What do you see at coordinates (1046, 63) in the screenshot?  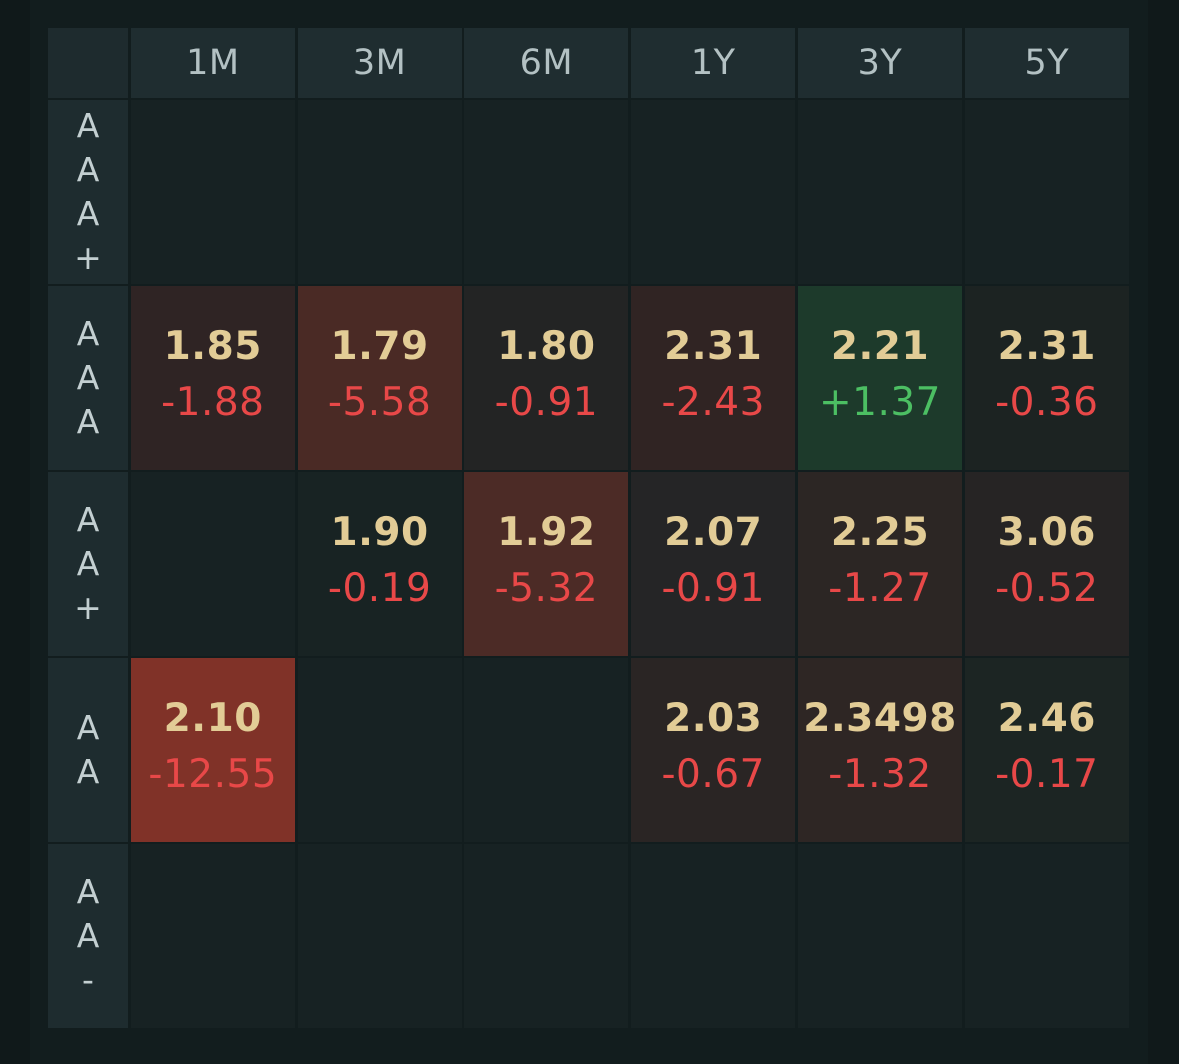 I see `col-header-5y: 5Y` at bounding box center [1046, 63].